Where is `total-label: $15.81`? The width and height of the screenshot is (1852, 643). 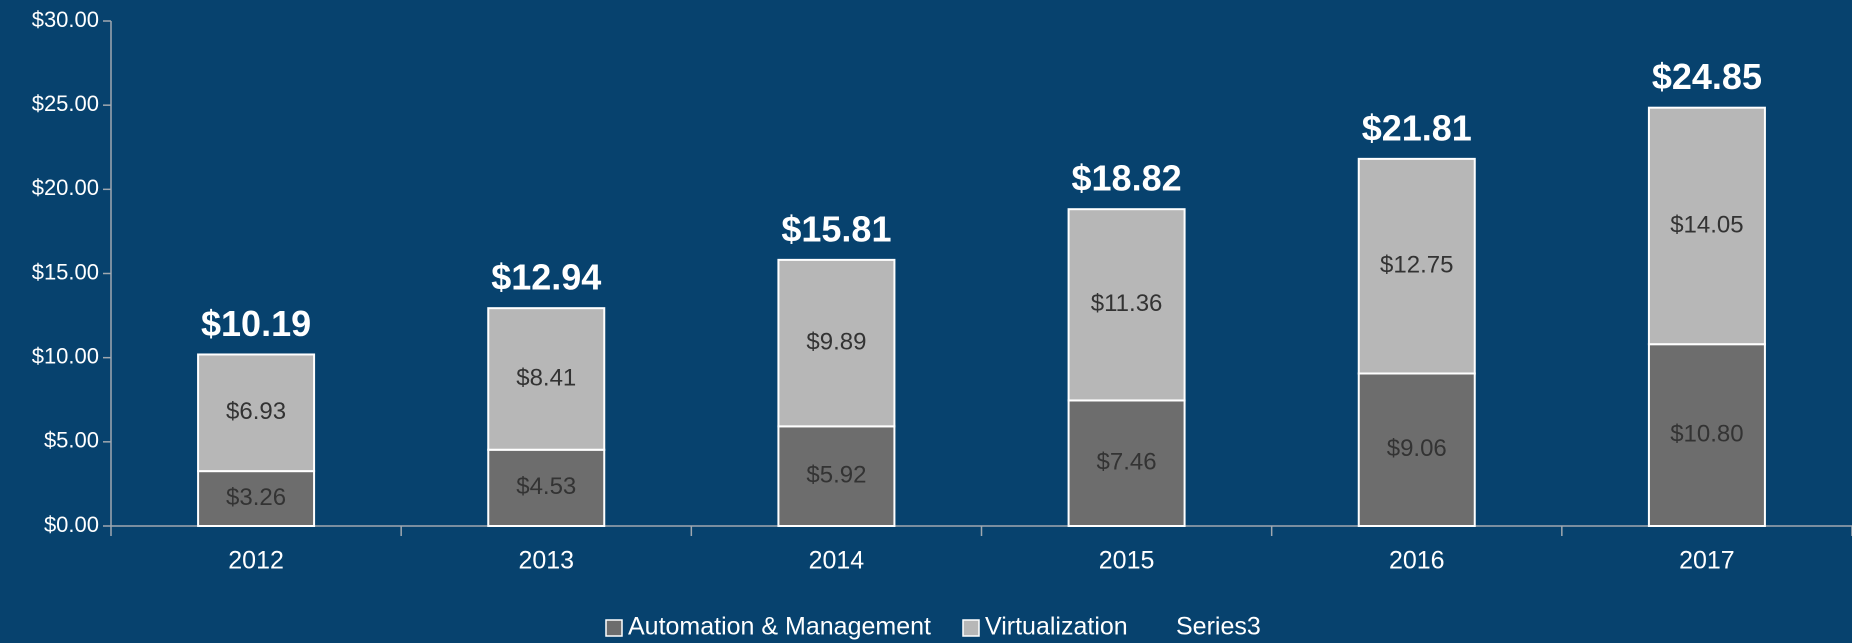
total-label: $15.81 is located at coordinates (836, 228).